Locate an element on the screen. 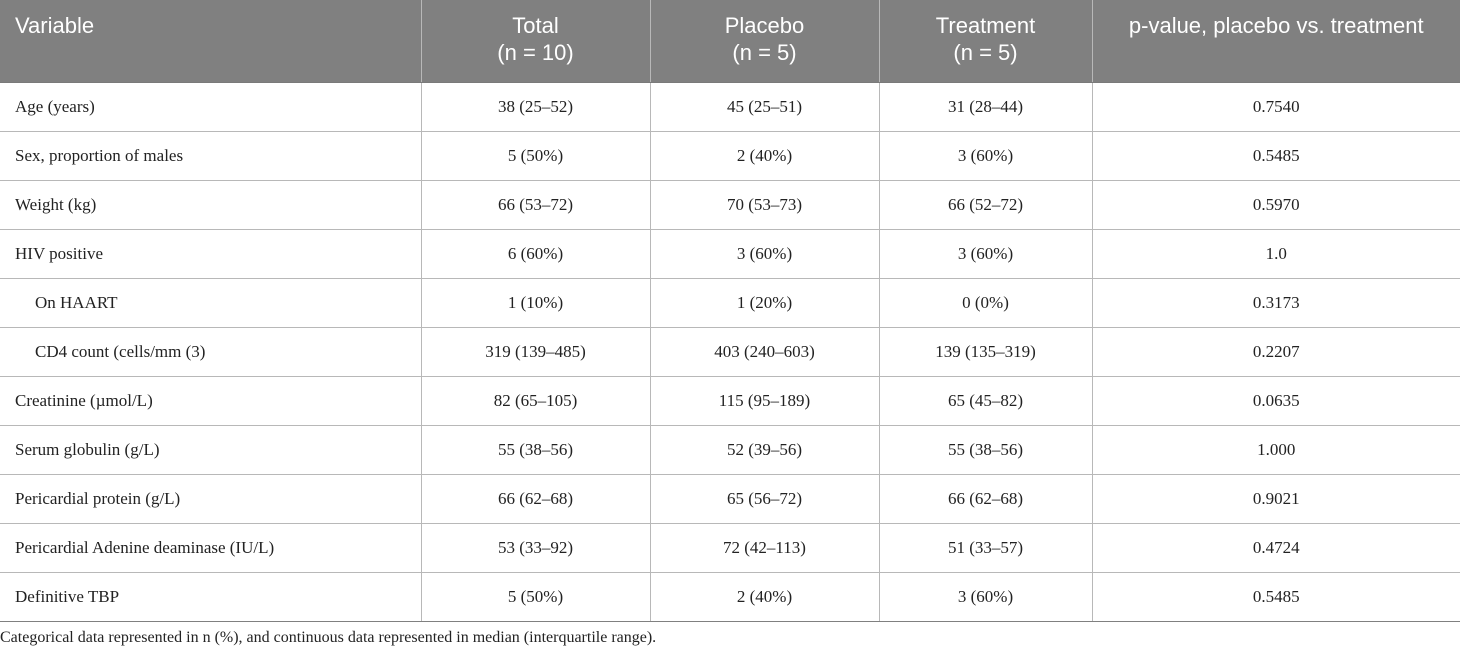 This screenshot has height=649, width=1460. cell-treatment: 51 (33–57) is located at coordinates (985, 548).